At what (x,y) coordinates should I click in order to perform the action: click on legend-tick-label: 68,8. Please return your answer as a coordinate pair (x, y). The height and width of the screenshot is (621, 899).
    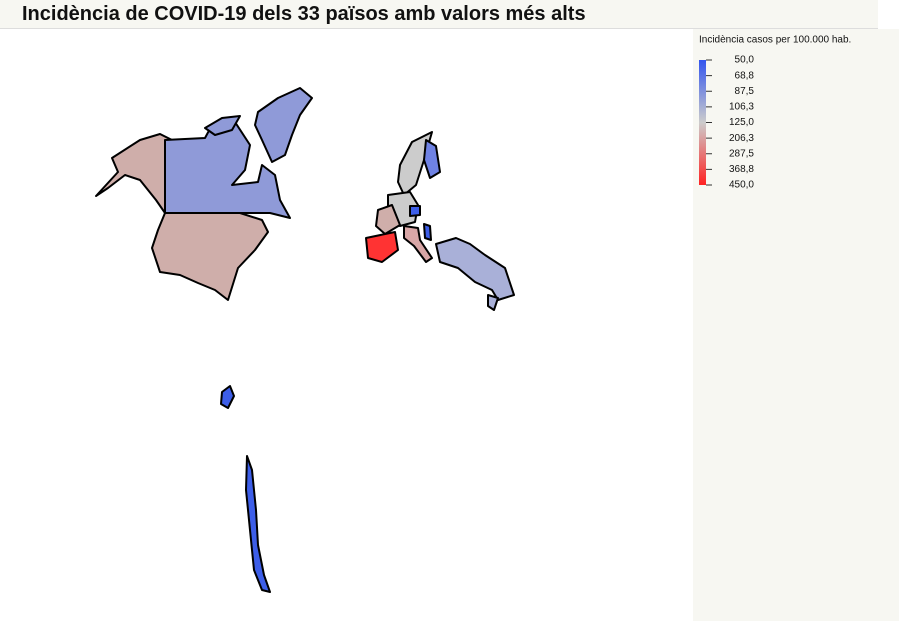
    Looking at the image, I should click on (745, 75).